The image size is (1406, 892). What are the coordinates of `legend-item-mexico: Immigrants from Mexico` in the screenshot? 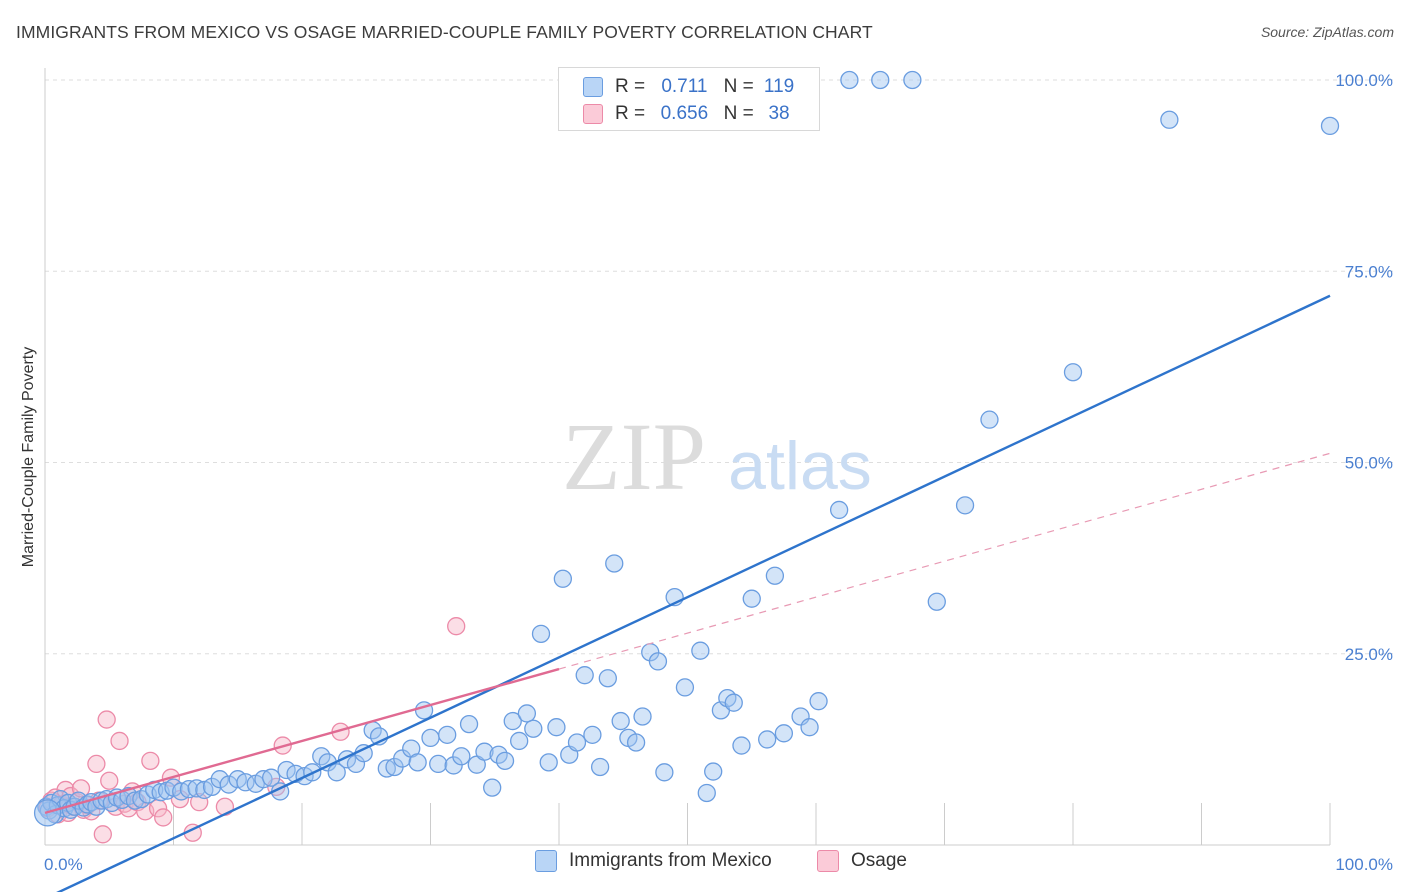 It's located at (653, 861).